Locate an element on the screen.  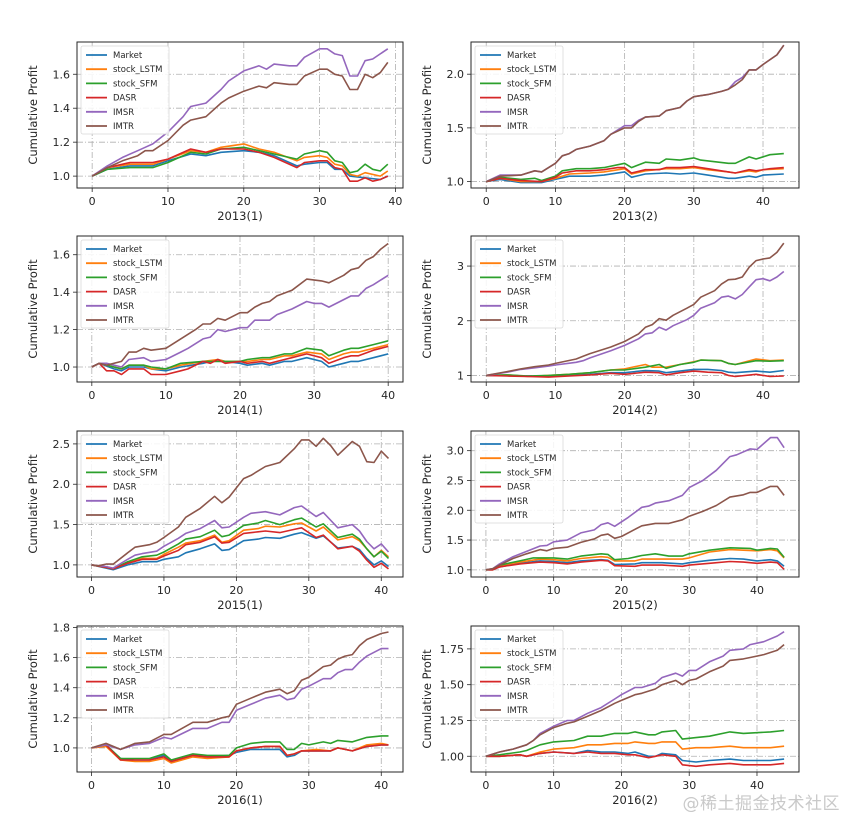
series-line-stock_LSTM is located at coordinates (635, 559).